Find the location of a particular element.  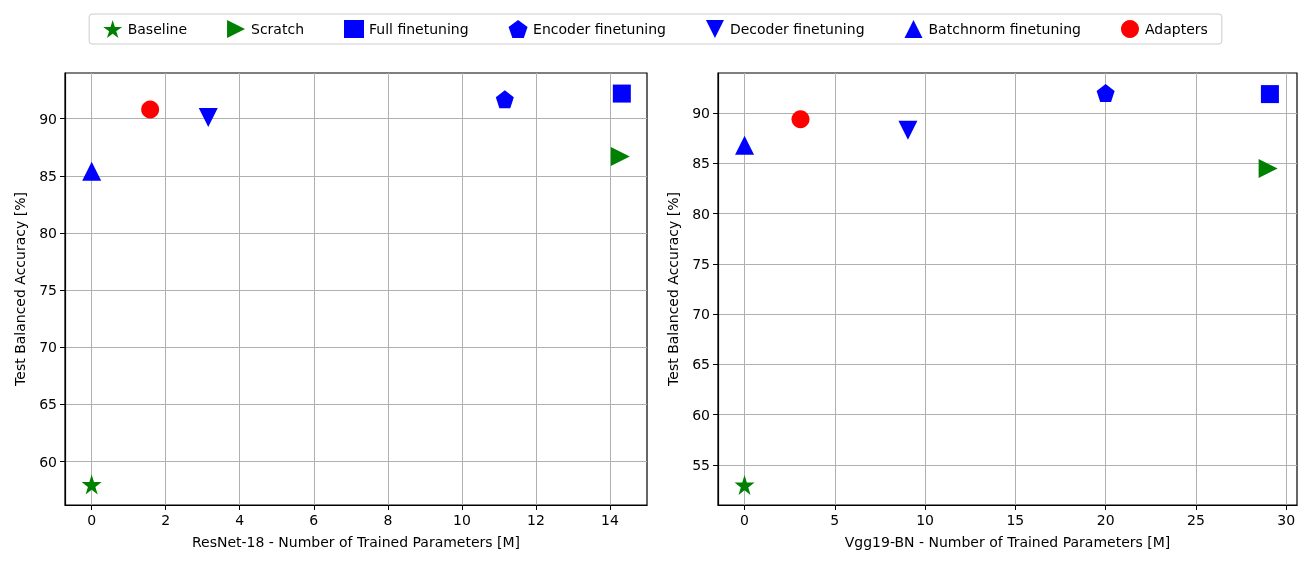

x-tick-label: 20 is located at coordinates (1105, 520).